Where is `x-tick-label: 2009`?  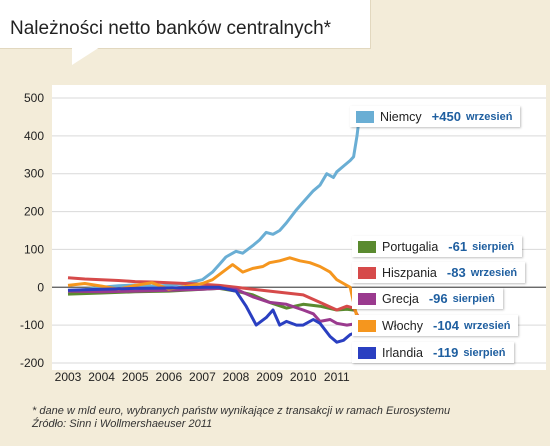
x-tick-label: 2009 is located at coordinates (269, 377).